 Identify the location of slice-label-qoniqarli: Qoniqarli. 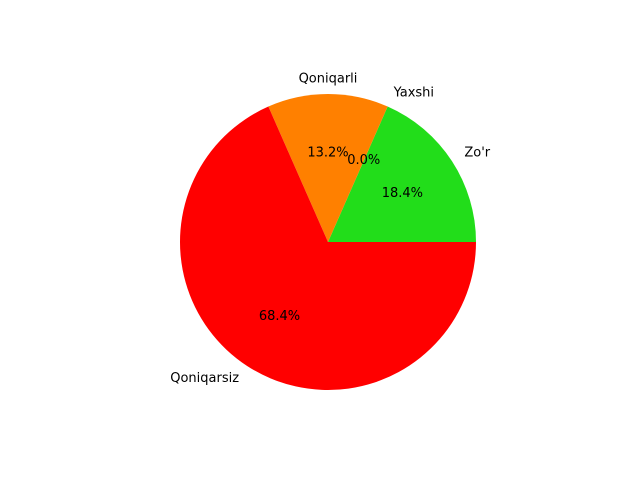
(328, 79).